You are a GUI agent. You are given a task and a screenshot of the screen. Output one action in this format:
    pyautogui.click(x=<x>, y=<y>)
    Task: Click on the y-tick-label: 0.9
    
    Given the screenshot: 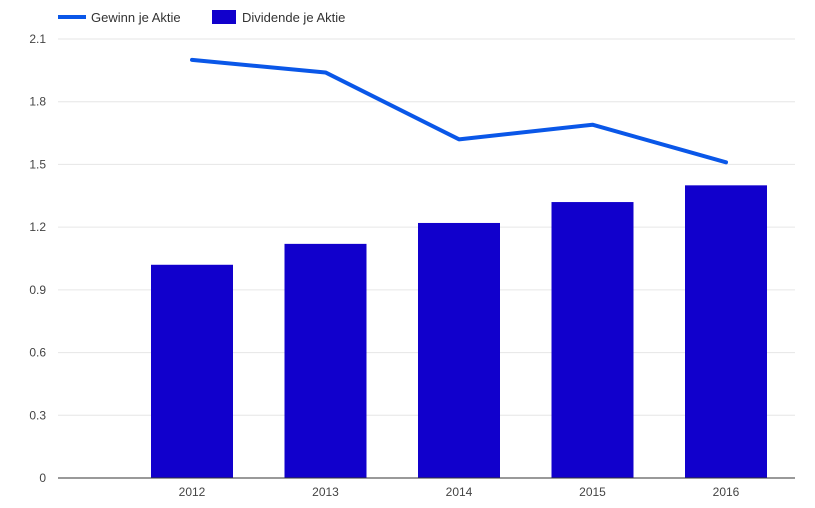 What is the action you would take?
    pyautogui.click(x=37, y=290)
    